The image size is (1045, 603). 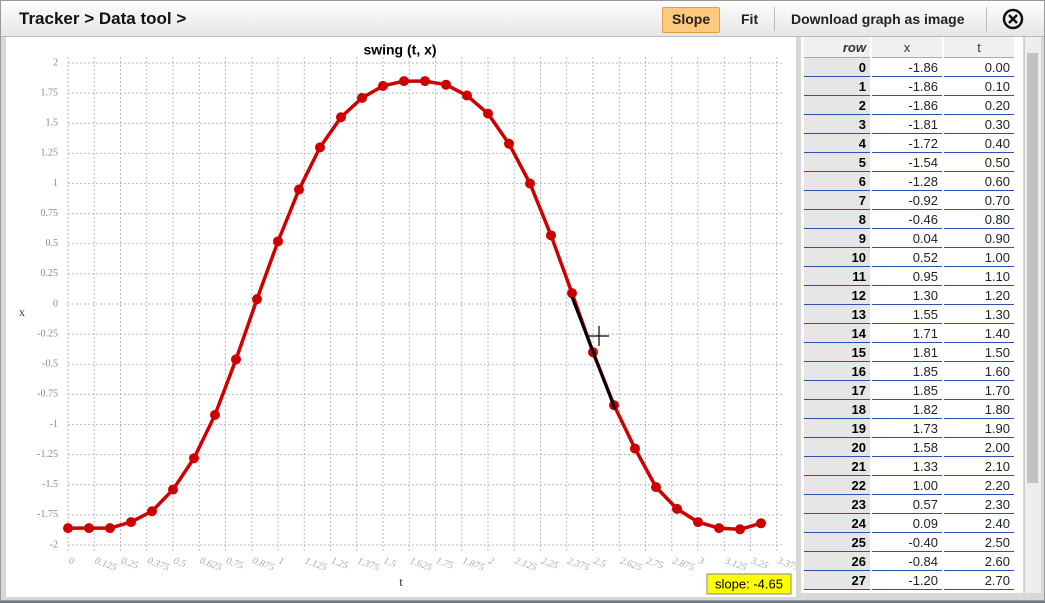 I want to click on tangent-line, so click(x=593, y=353).